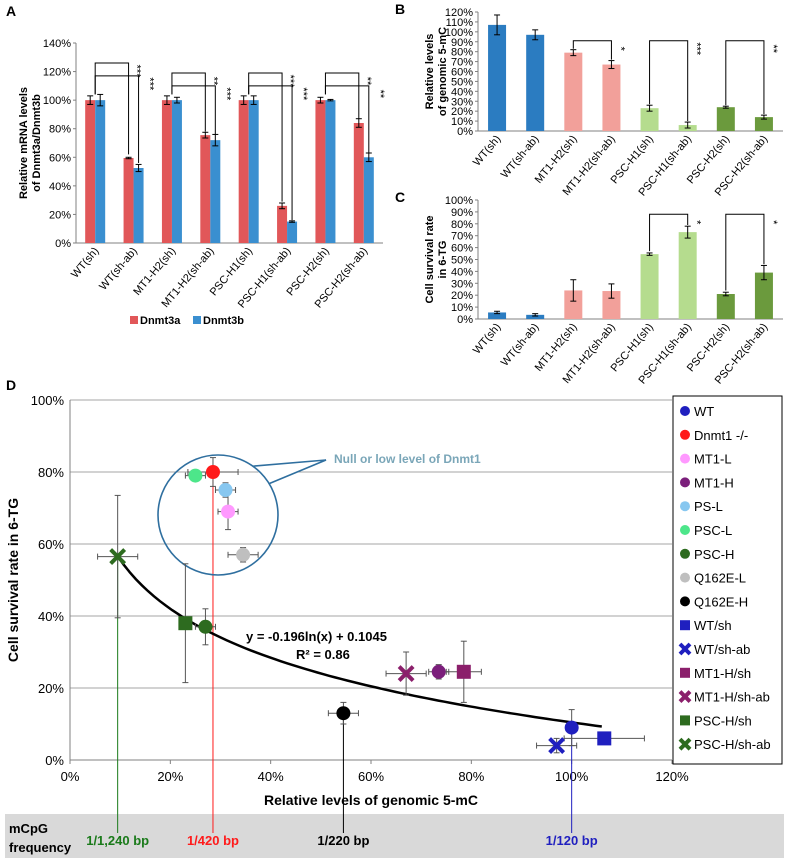 The height and width of the screenshot is (859, 787). I want to click on y-tick-label: 30%, so click(462, 284).